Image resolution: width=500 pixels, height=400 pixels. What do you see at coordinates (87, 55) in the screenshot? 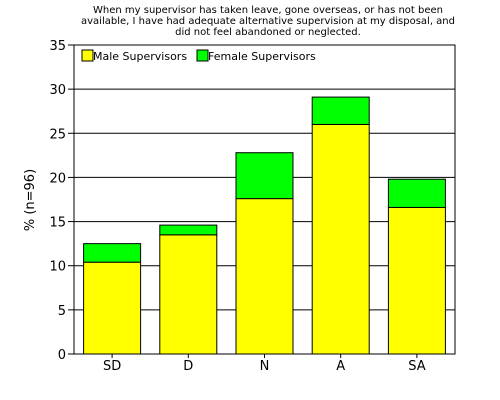
I see `legend-swatch-male` at bounding box center [87, 55].